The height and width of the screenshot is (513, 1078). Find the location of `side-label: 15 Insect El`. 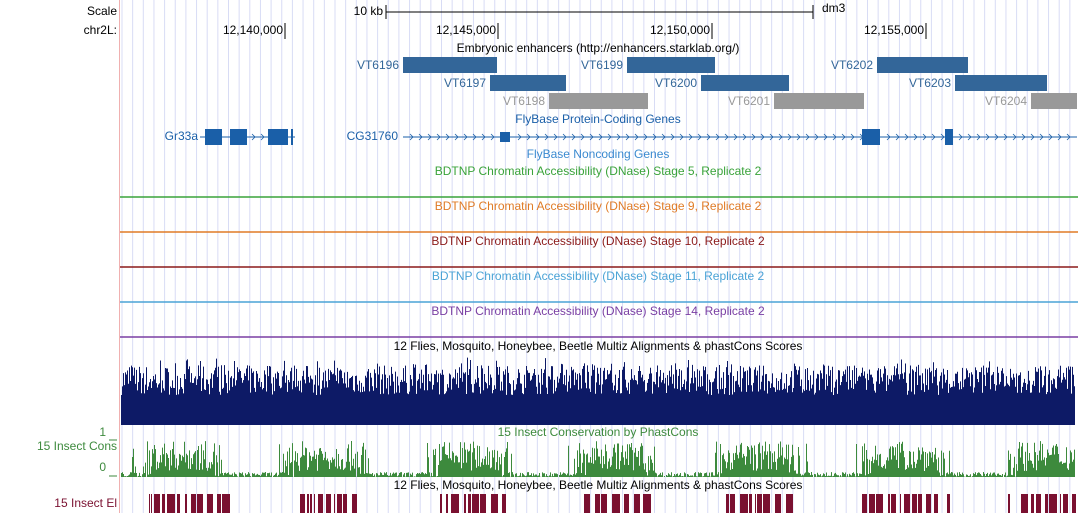

side-label: 15 Insect El is located at coordinates (85, 503).